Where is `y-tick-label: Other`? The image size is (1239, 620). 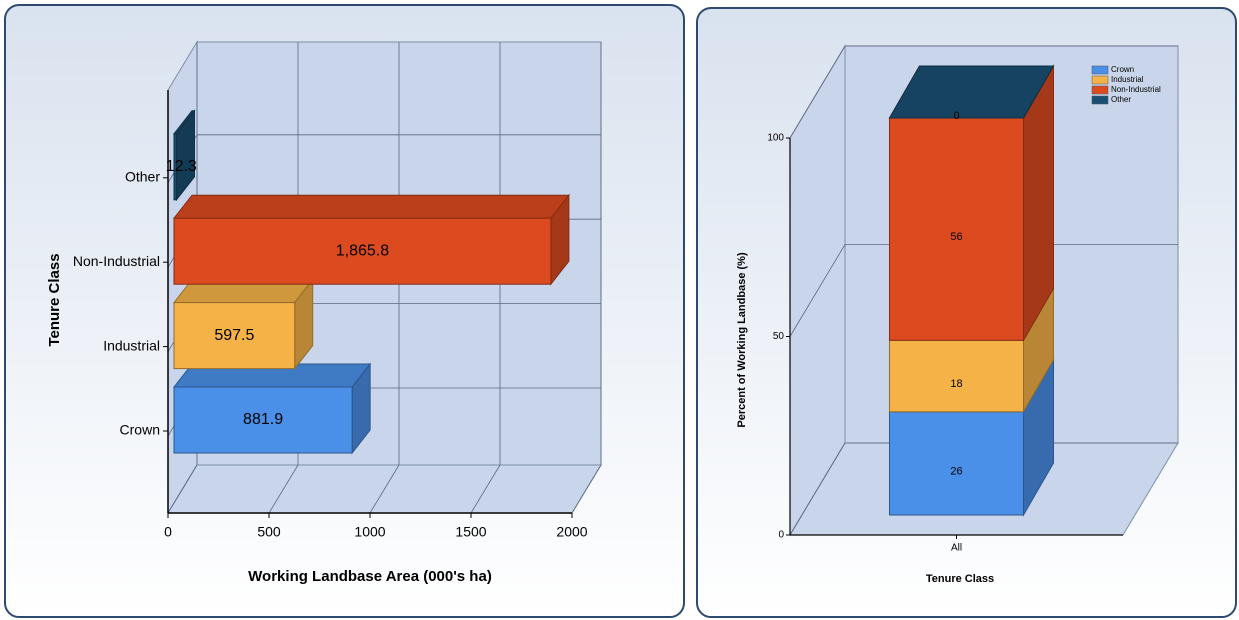
y-tick-label: Other is located at coordinates (142, 177).